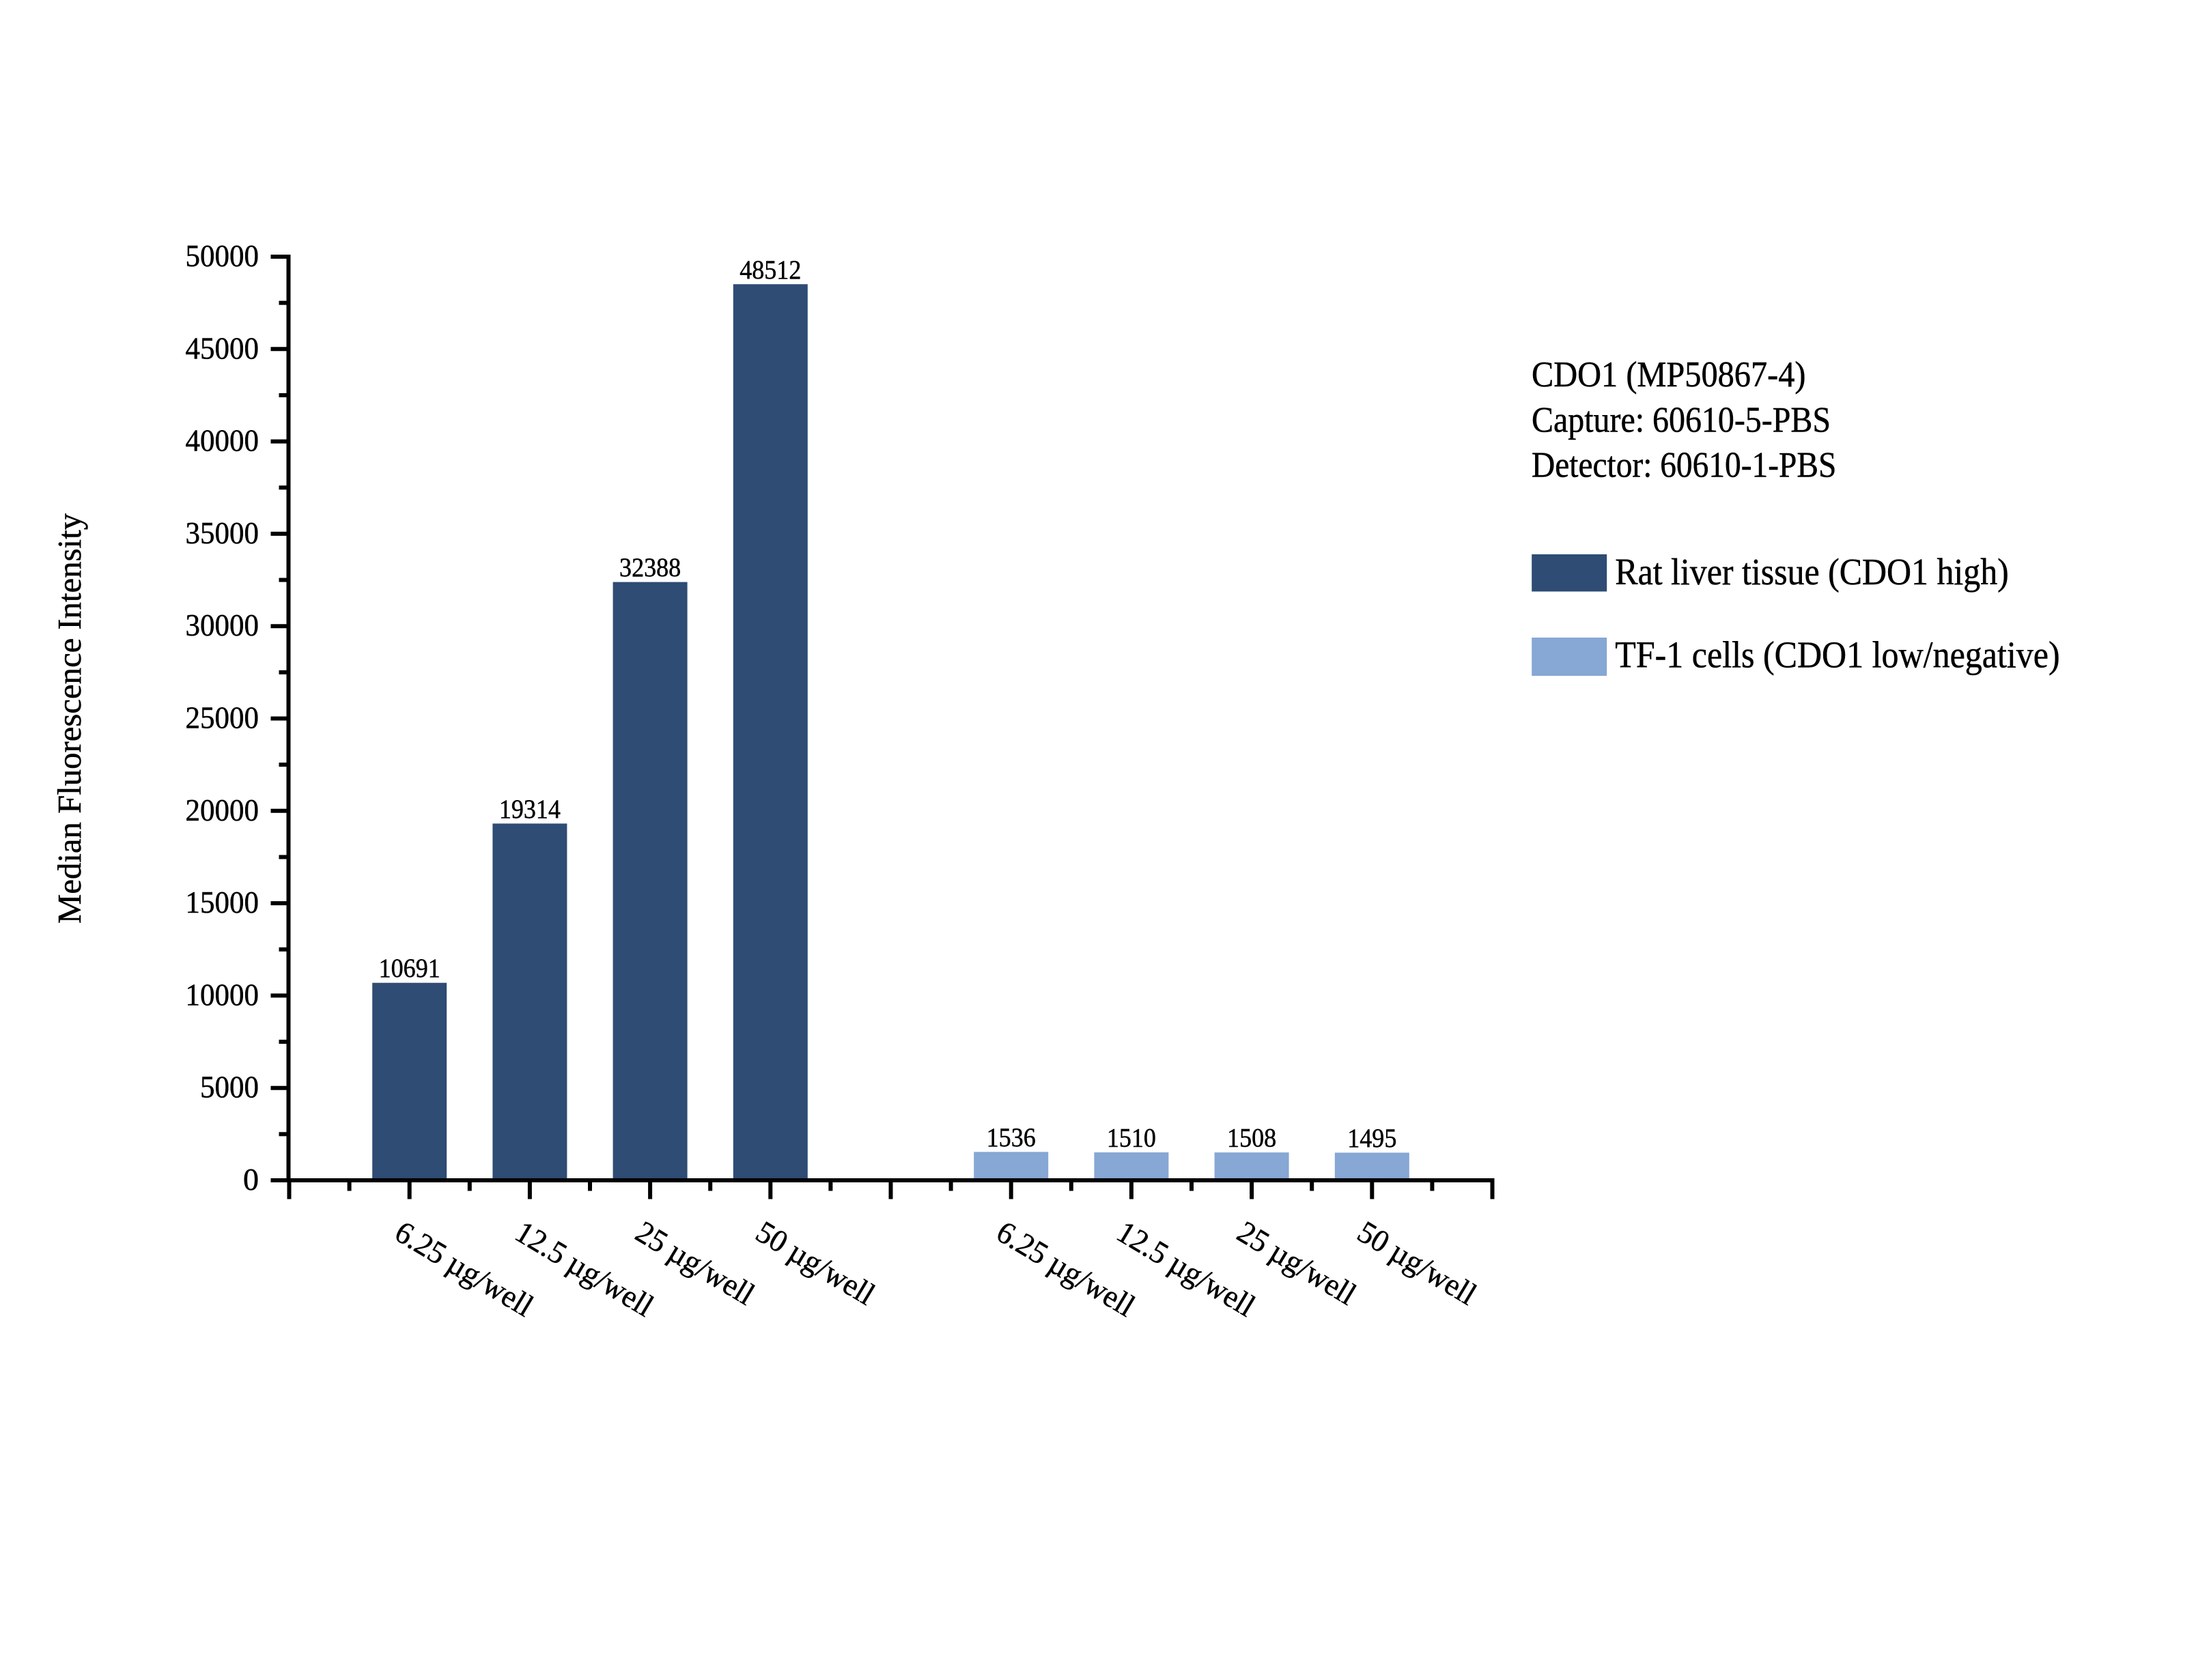 This screenshot has width=2196, height=1680. Describe the element at coordinates (1012, 1137) in the screenshot. I see `svg-text: 1536` at that location.